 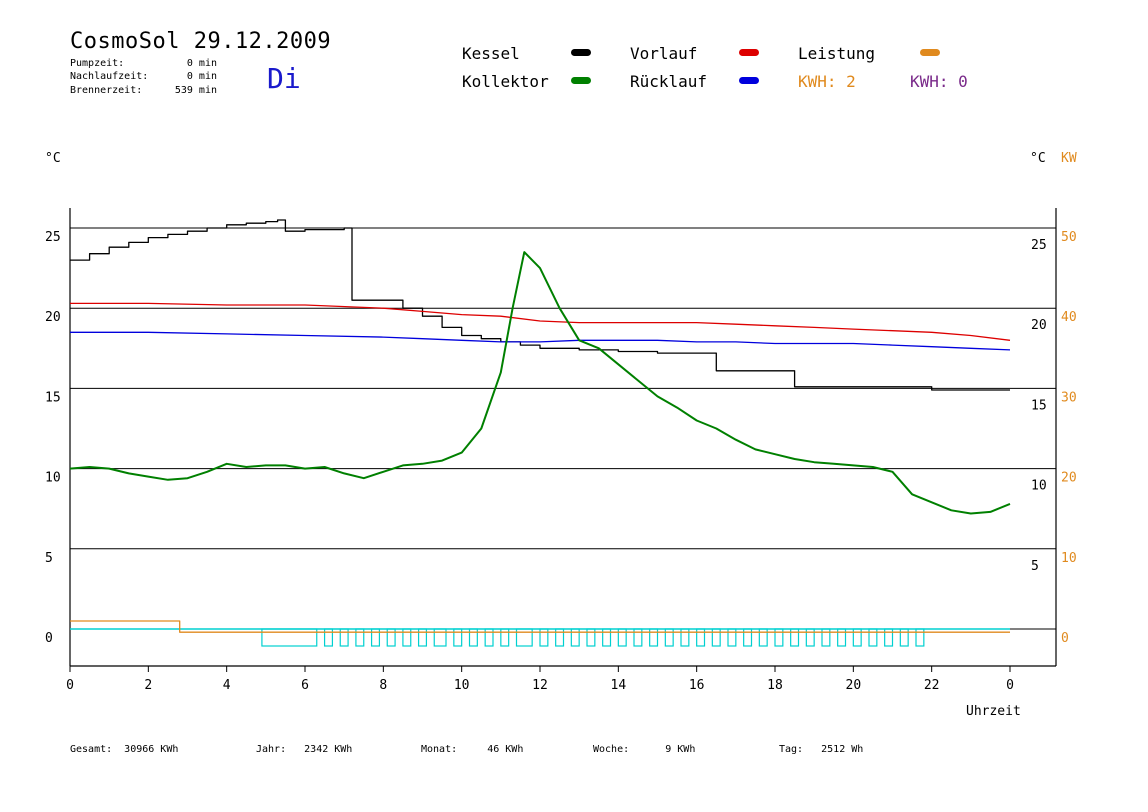 I want to click on pumpzeit-label: Pumpzeit:, so click(x=97, y=63).